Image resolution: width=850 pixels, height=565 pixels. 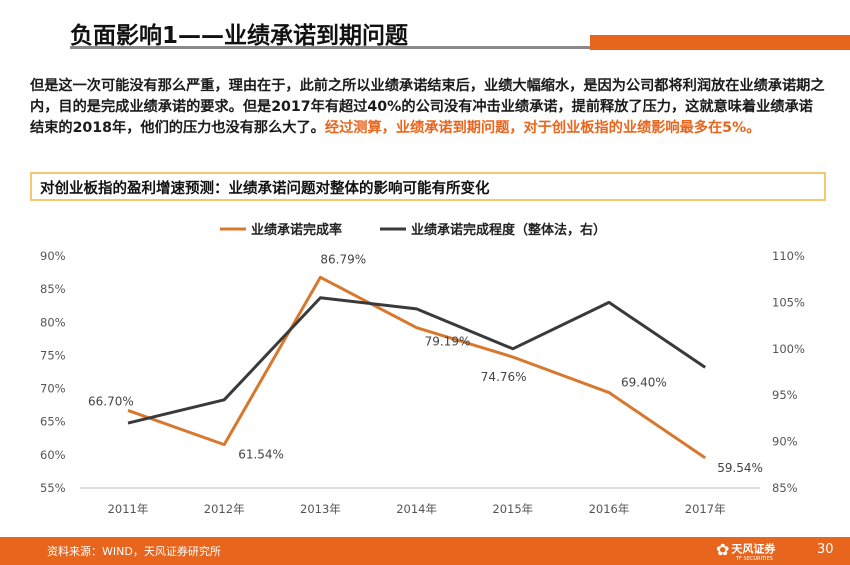 What do you see at coordinates (705, 509) in the screenshot?
I see `x-tick-label: 2017年` at bounding box center [705, 509].